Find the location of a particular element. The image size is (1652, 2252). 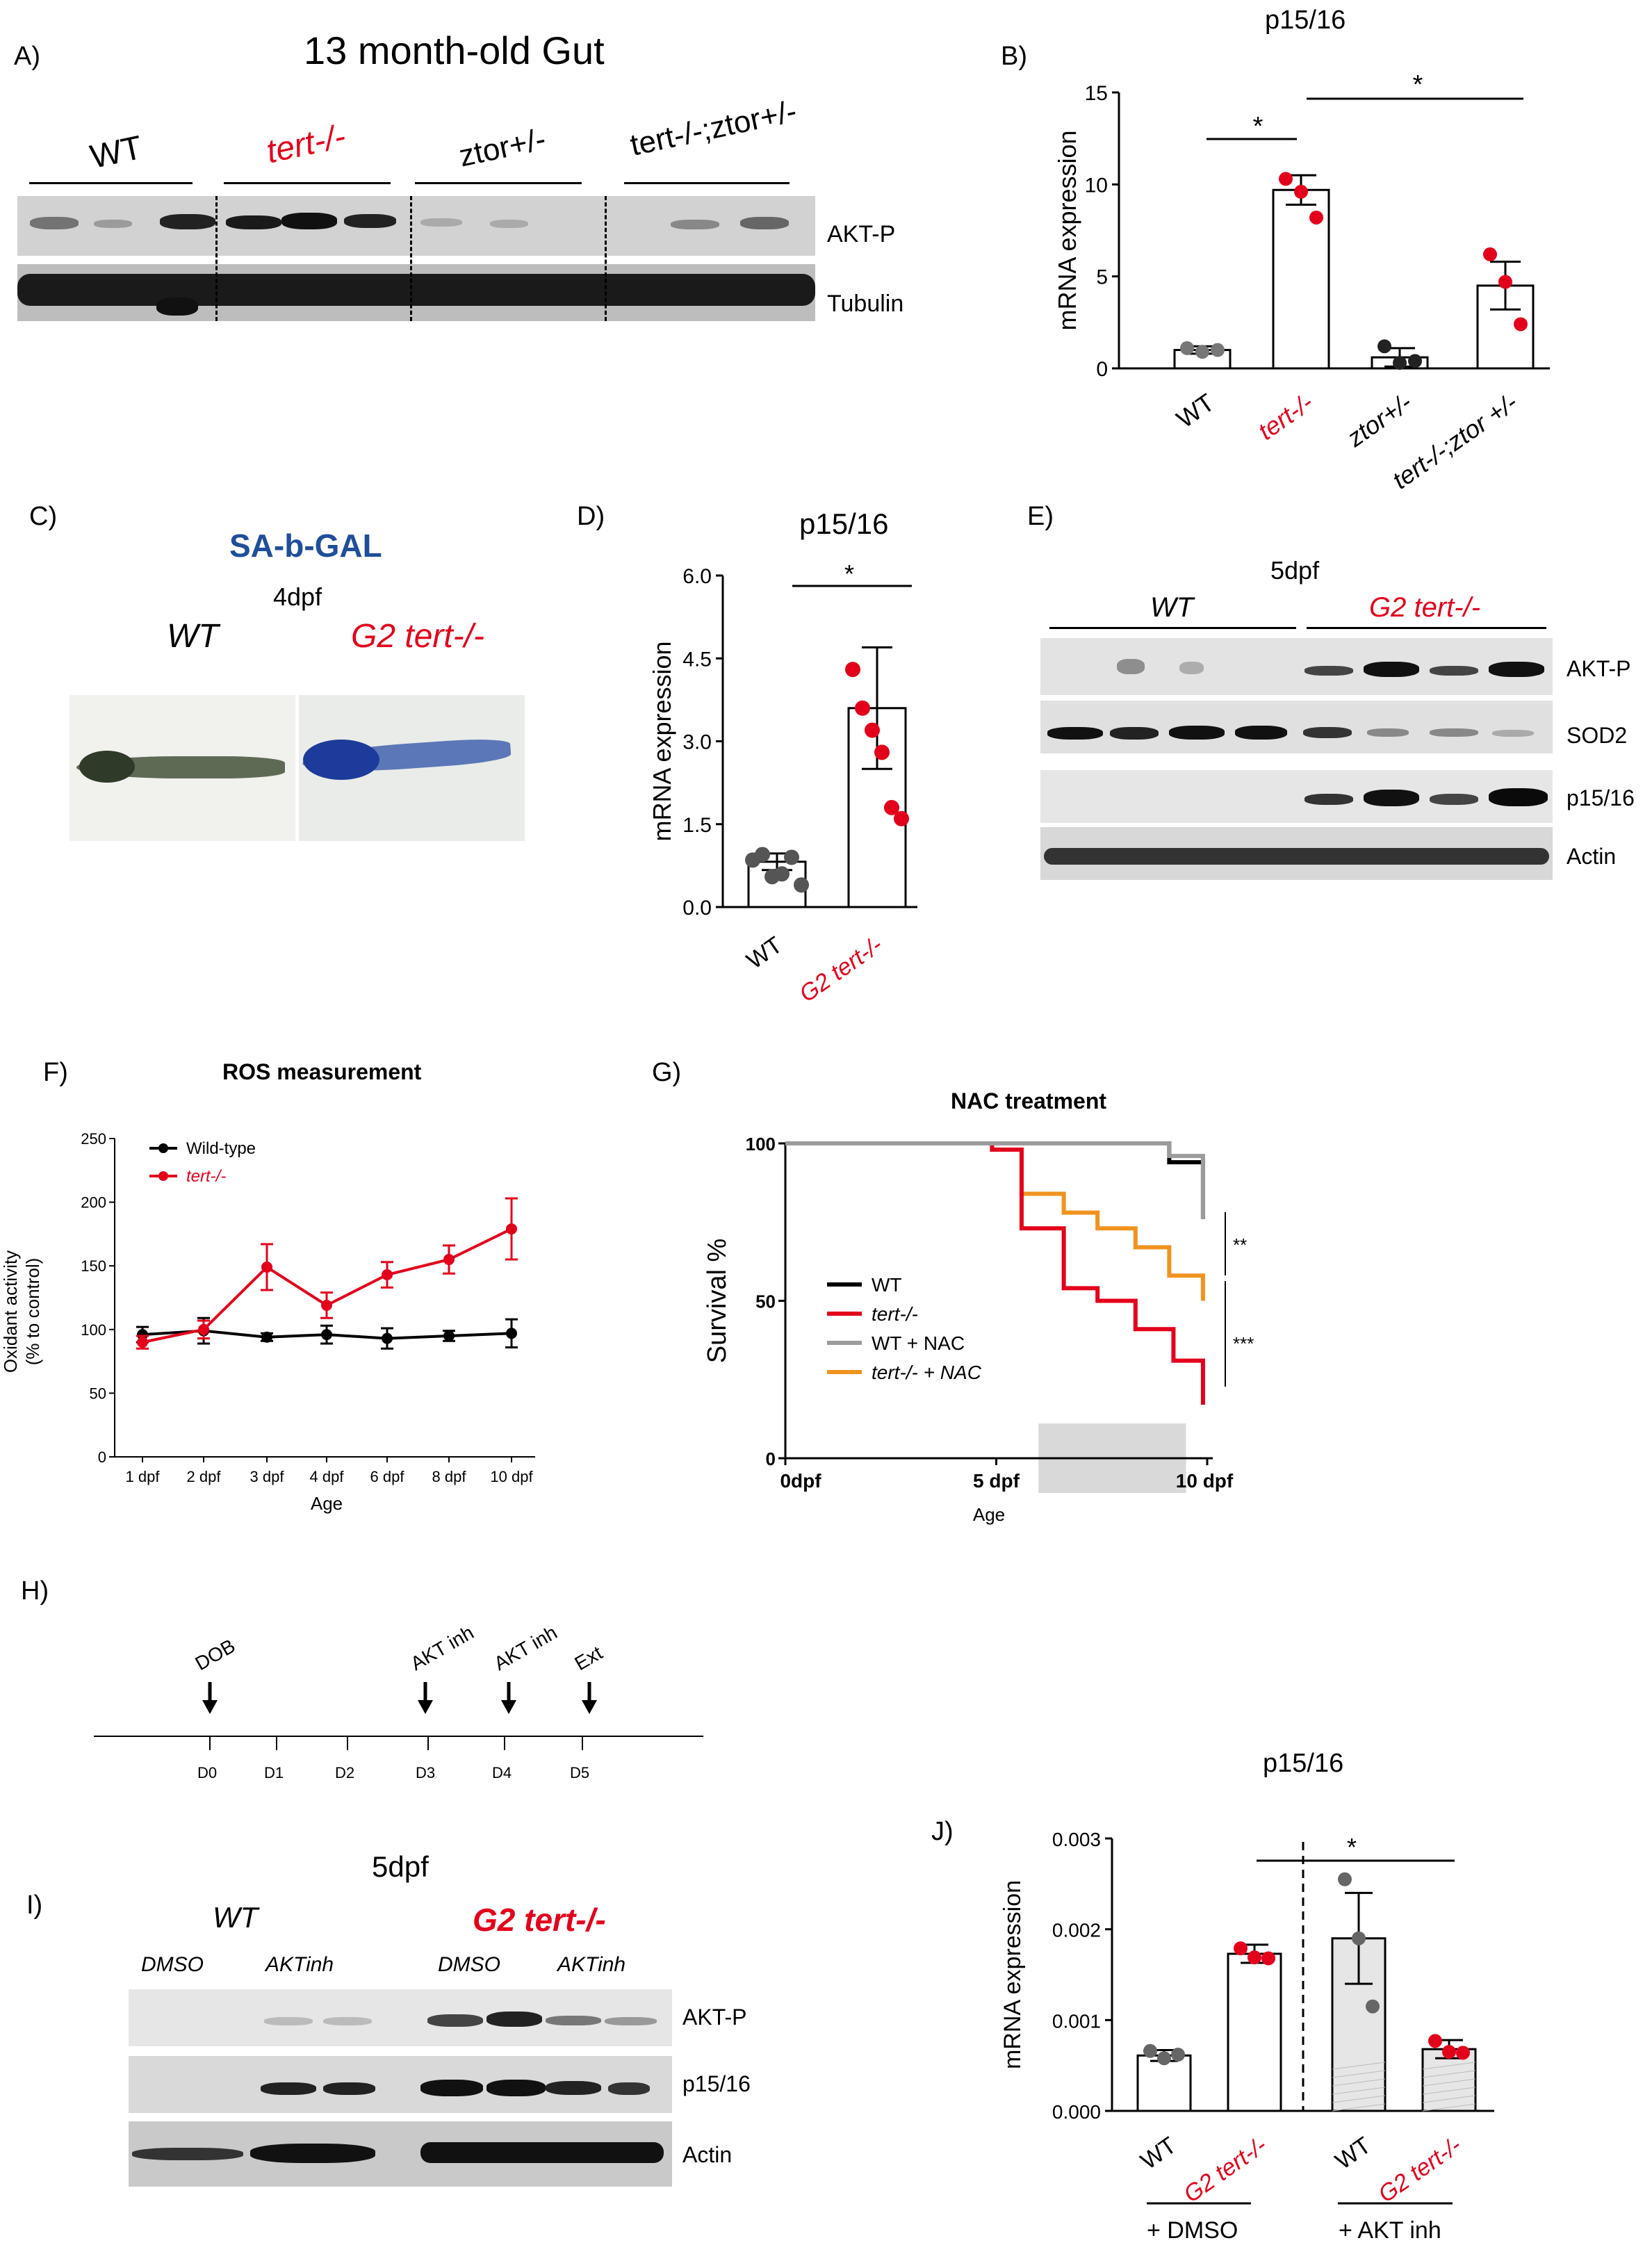

blot-e-sod2 is located at coordinates (1296, 727).